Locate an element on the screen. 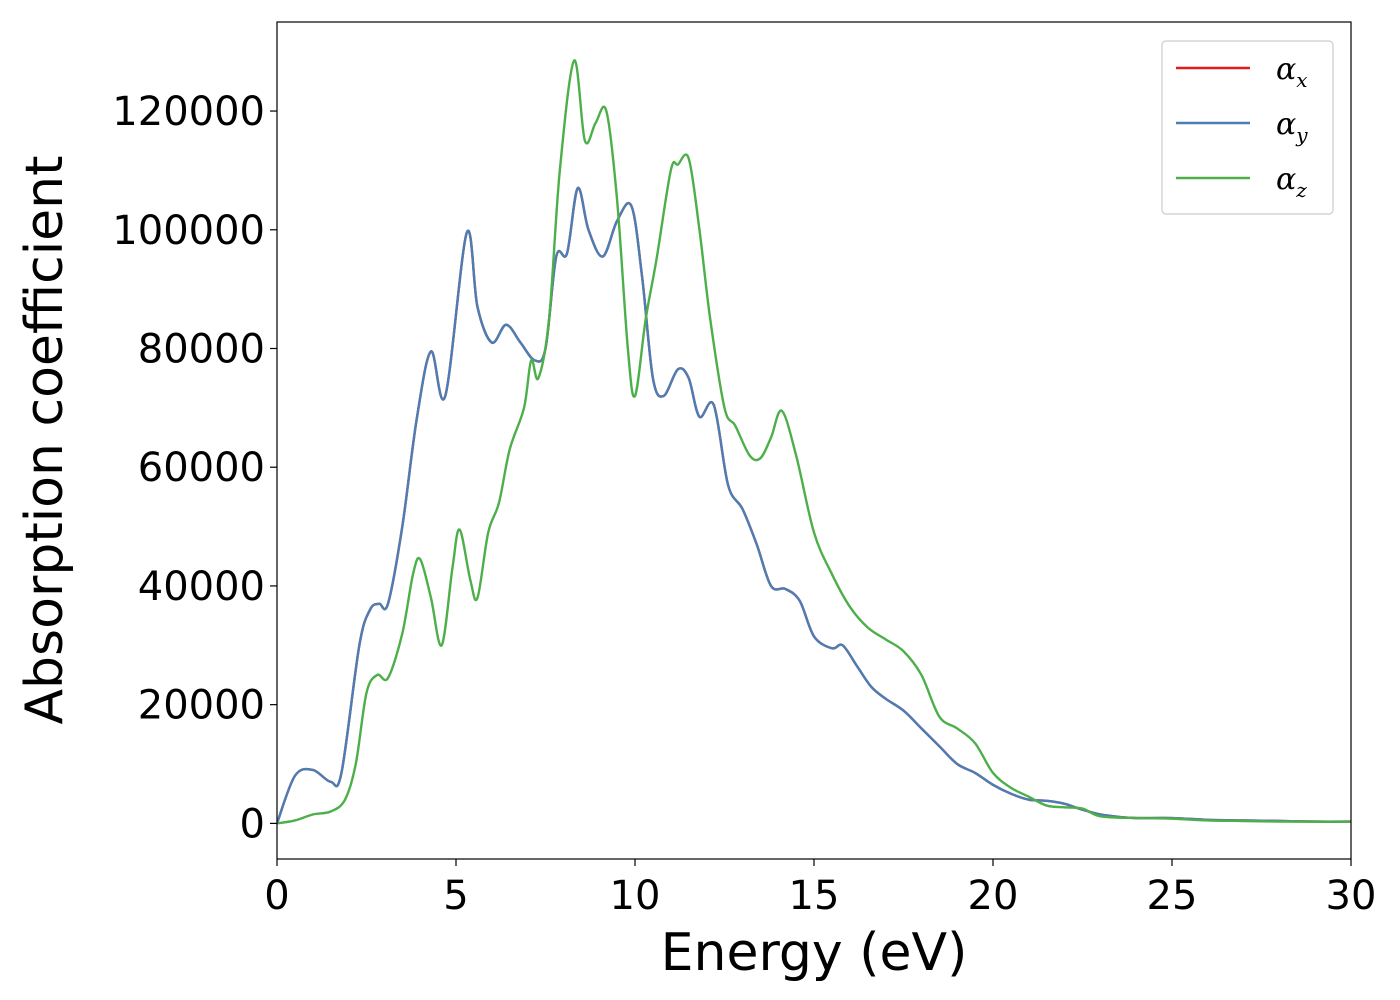 The height and width of the screenshot is (1000, 1400). y-tick-label: 120000 is located at coordinates (188, 112).